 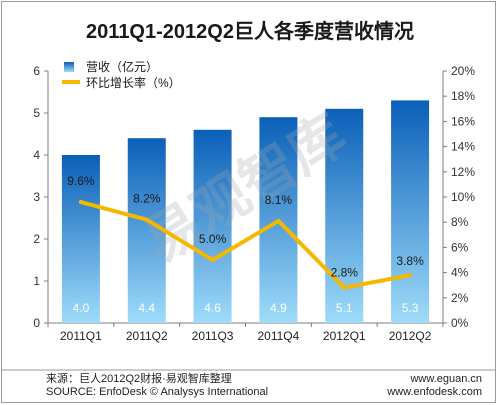 What do you see at coordinates (410, 308) in the screenshot?
I see `bar-value-label: 5.3` at bounding box center [410, 308].